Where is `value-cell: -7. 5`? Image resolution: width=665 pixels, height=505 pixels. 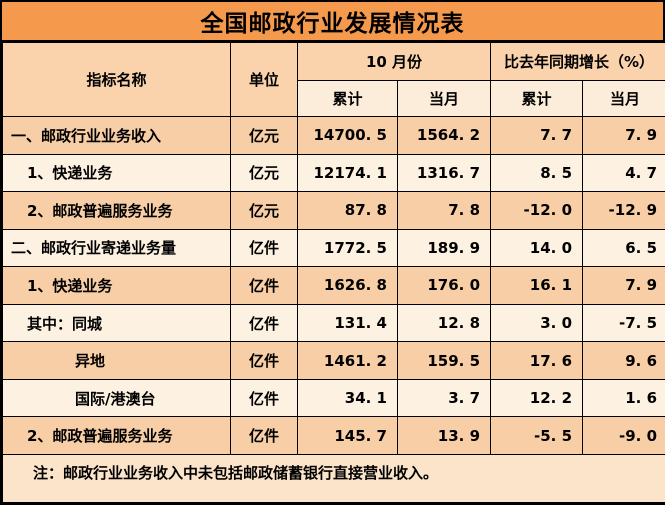
value-cell: -7. 5 is located at coordinates (623, 323).